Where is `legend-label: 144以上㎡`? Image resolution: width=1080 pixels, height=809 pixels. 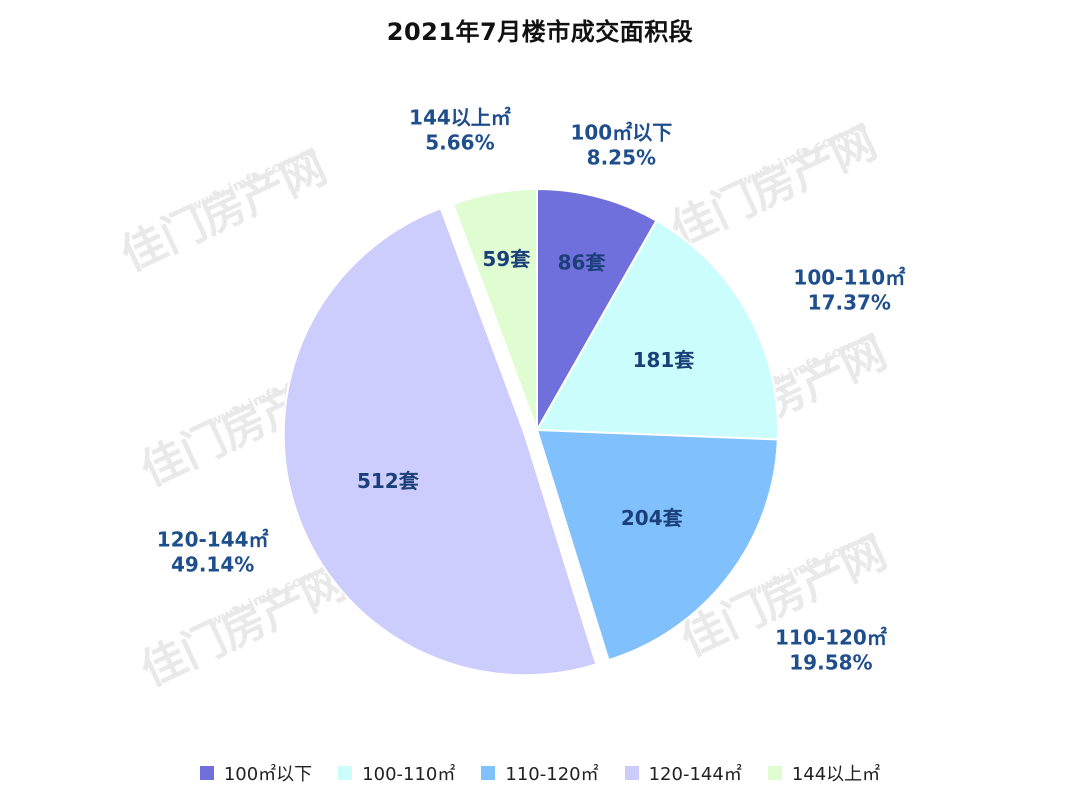
legend-label: 144以上㎡ is located at coordinates (836, 774).